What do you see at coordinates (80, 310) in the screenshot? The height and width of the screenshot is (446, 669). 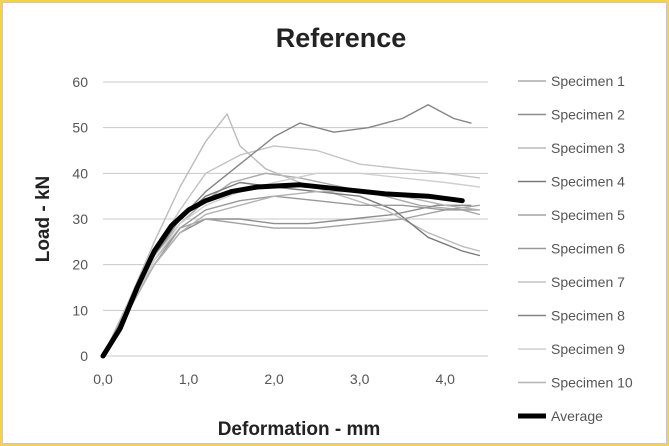 I see `y-tick-label: 10` at bounding box center [80, 310].